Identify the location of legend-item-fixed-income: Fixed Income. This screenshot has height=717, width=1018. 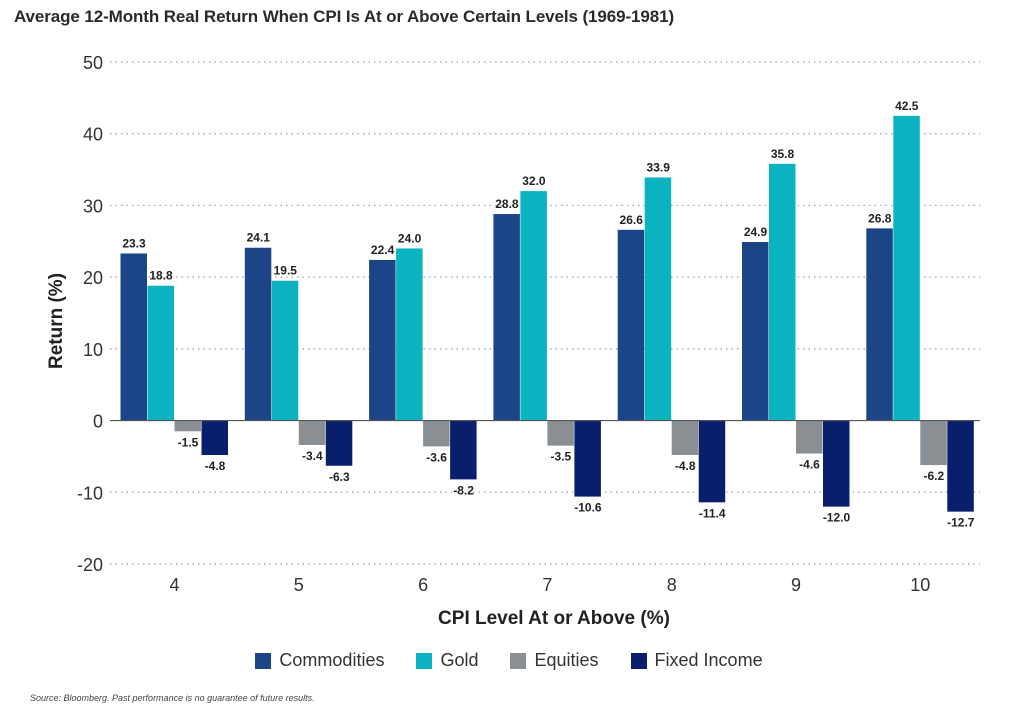
(696, 660).